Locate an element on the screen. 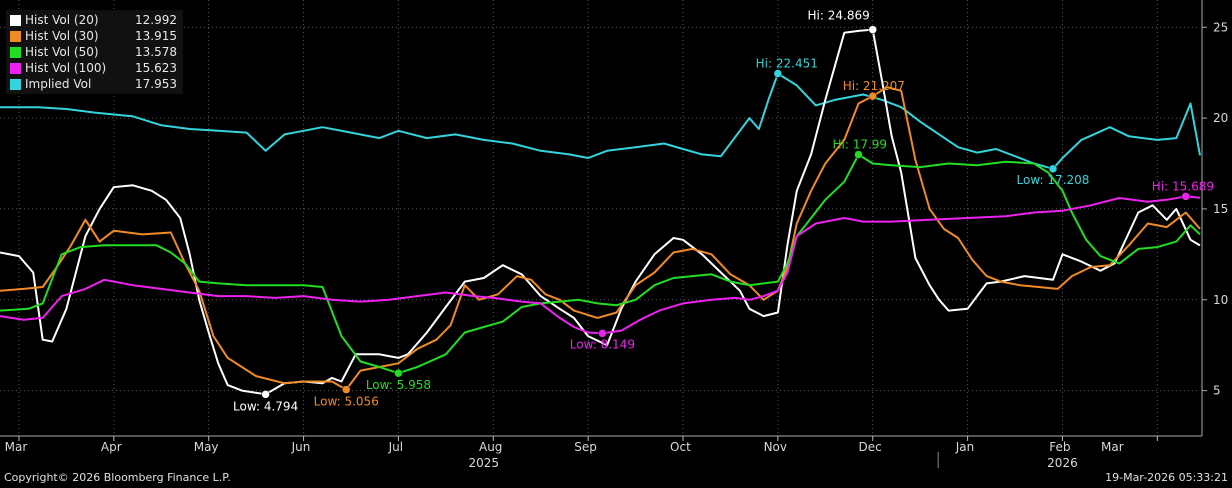 Image resolution: width=1232 pixels, height=488 pixels. x-tick-label: Aug is located at coordinates (490, 447).